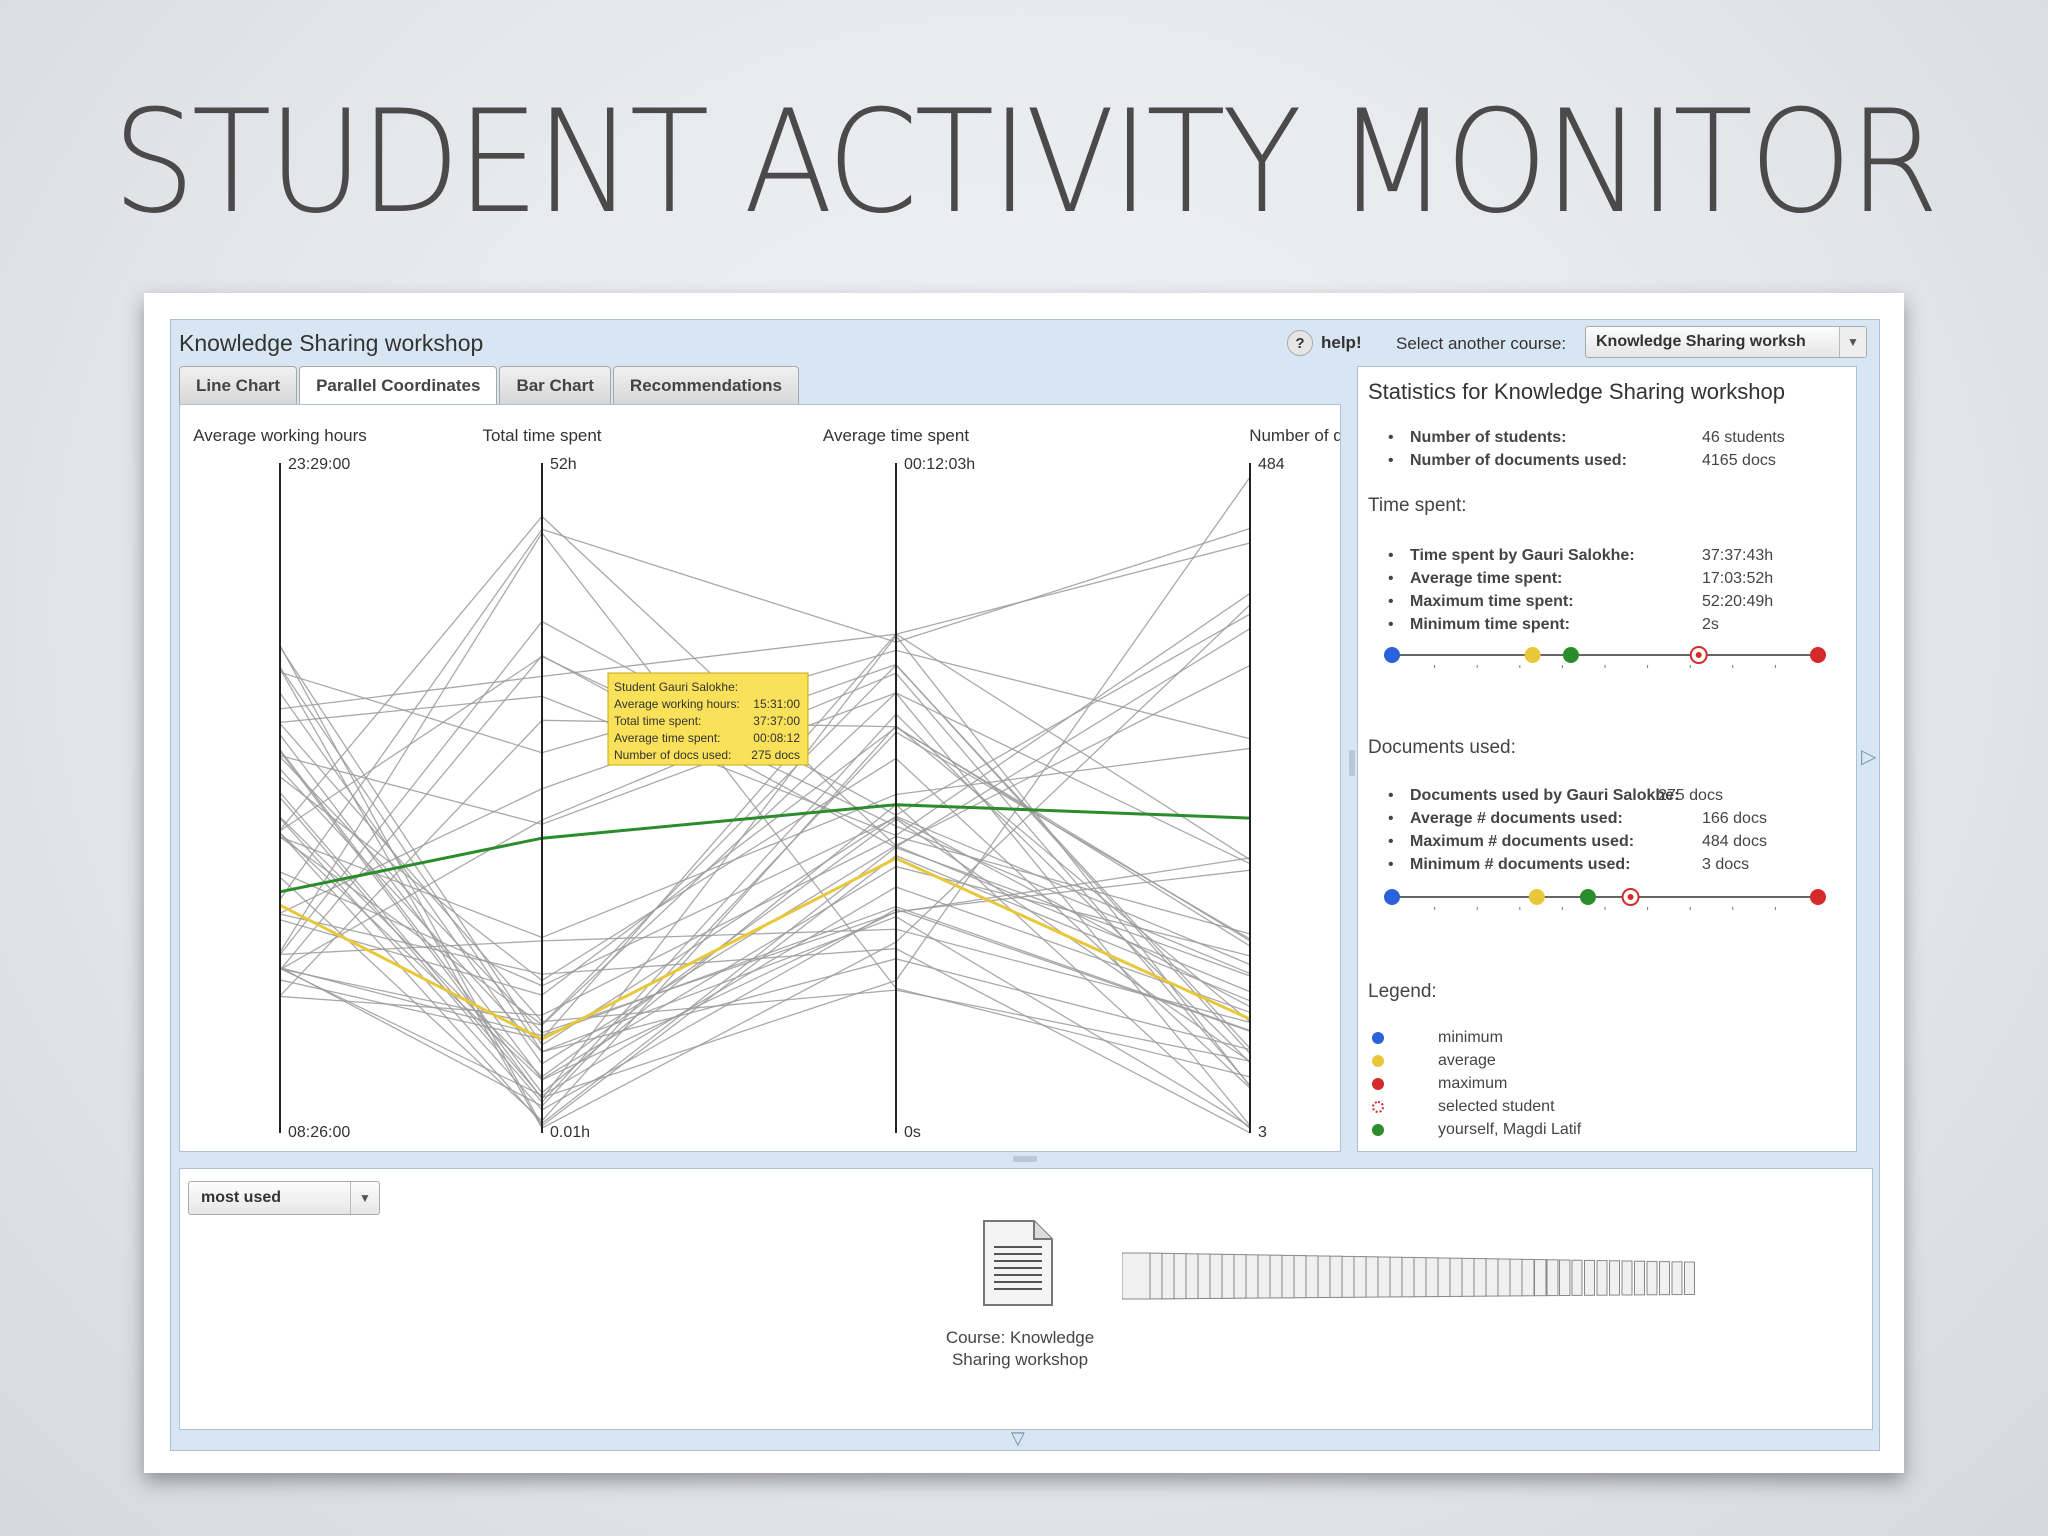  Describe the element at coordinates (398, 386) in the screenshot. I see `tab-parallel-coordinates: Parallel Coordinates` at that location.